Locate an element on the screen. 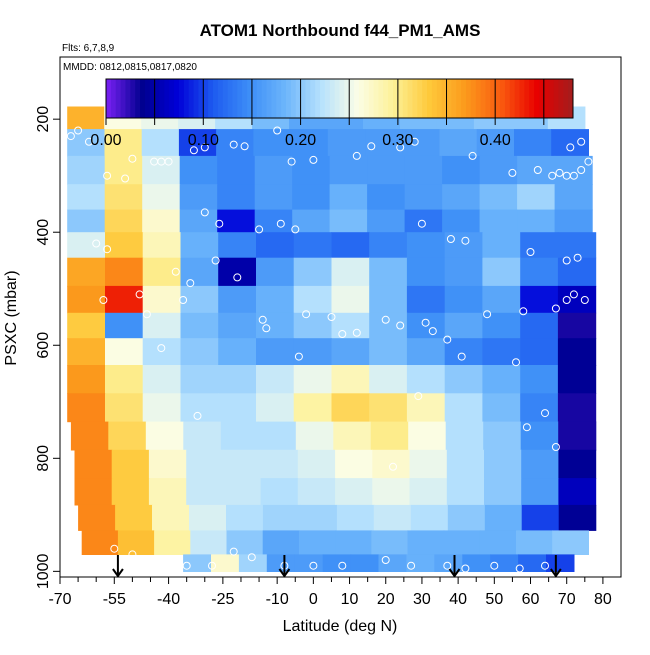 The height and width of the screenshot is (655, 650). x-axis-label: Latitude (deg N) is located at coordinates (340, 626).